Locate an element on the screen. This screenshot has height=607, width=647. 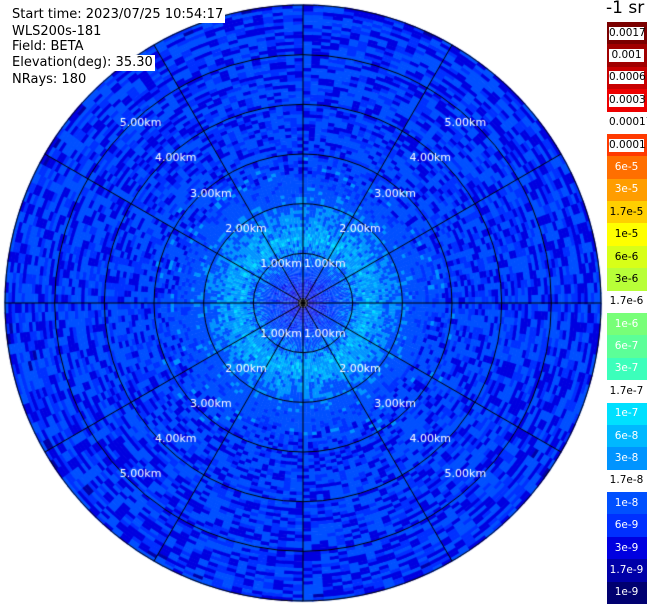
colorbar-tick-label: 3e-9 is located at coordinates (626, 547).